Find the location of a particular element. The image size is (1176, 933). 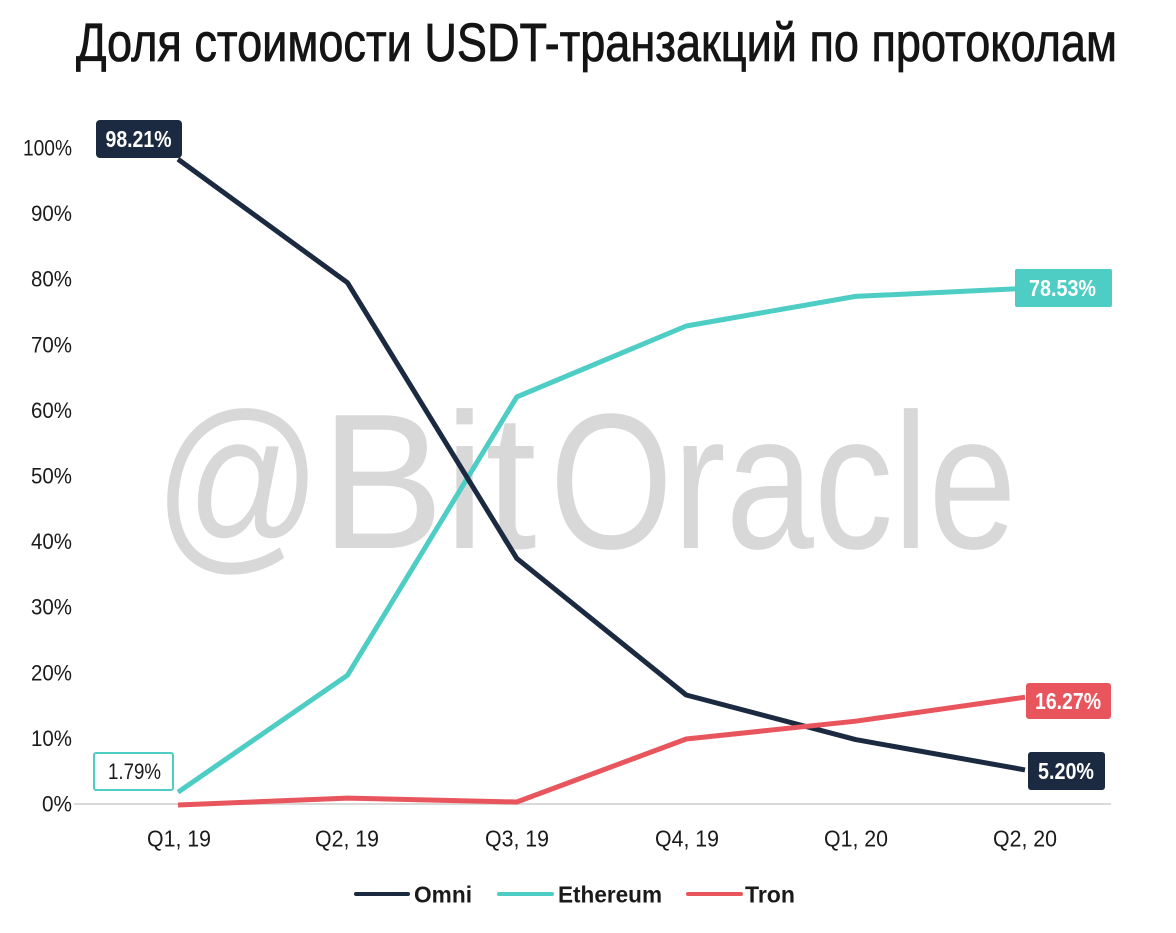

svg-text: 100% is located at coordinates (47, 148).